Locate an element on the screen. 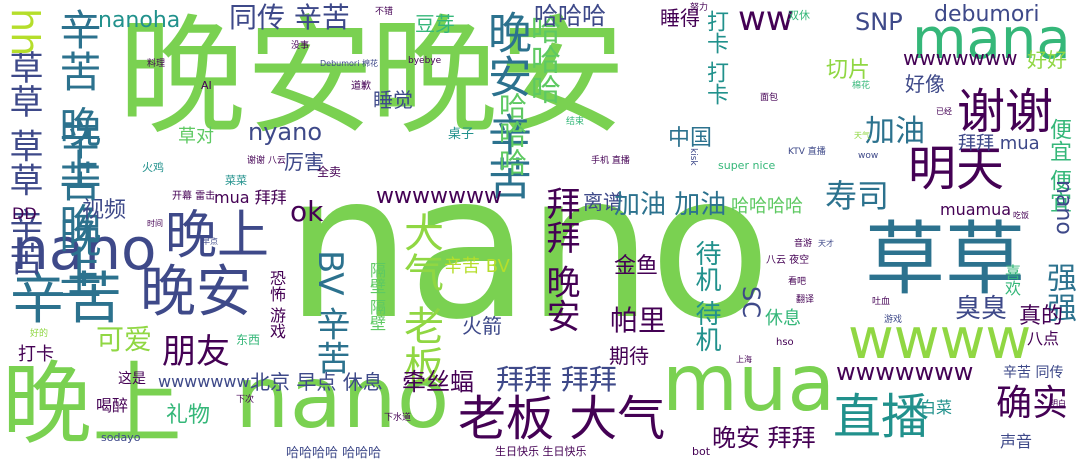  word: kisk is located at coordinates (693, 157).